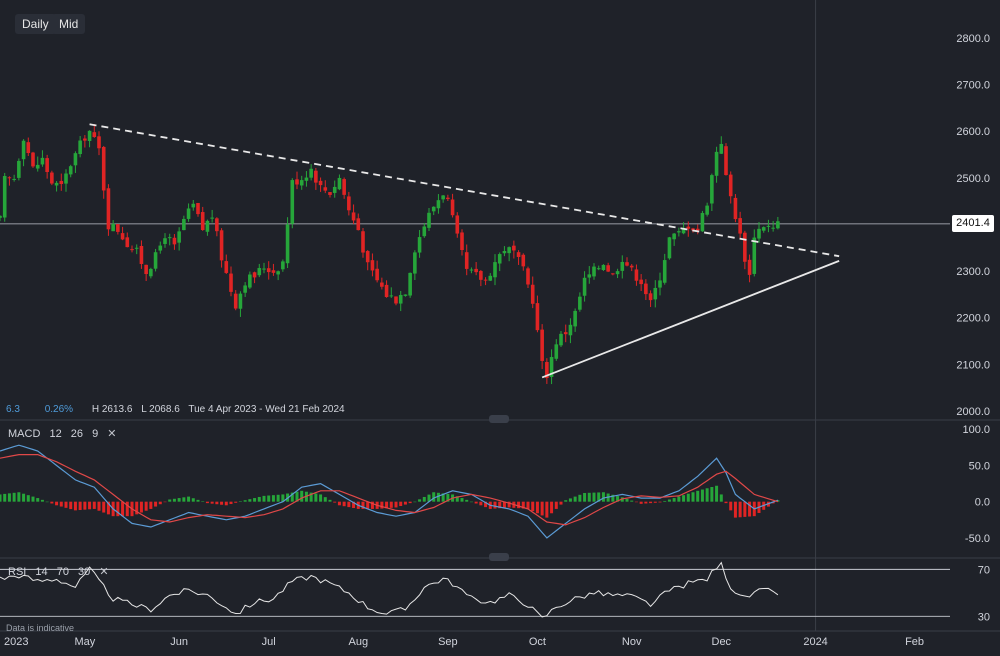  What do you see at coordinates (179, 642) in the screenshot?
I see `time-axis-tick: Jun` at bounding box center [179, 642].